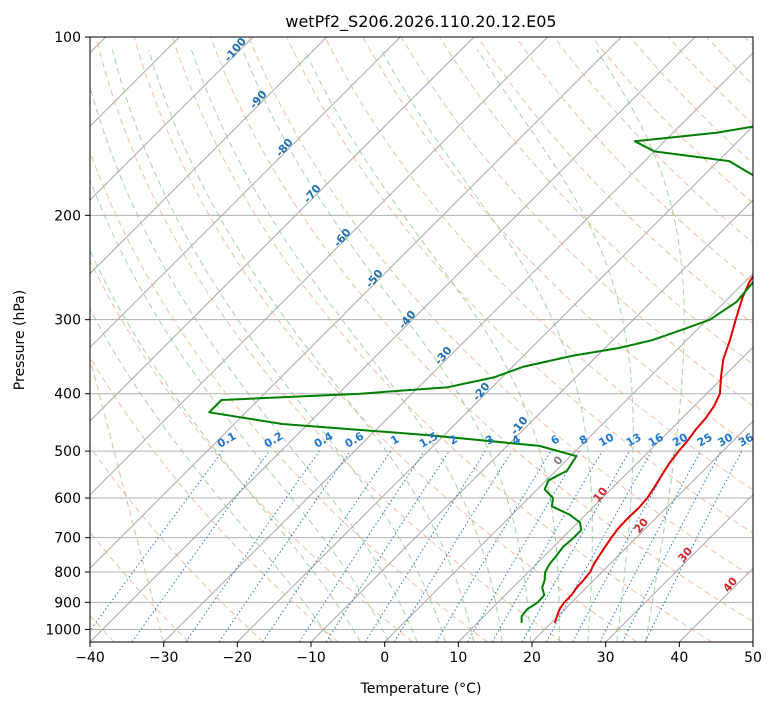 The image size is (775, 708). What do you see at coordinates (164, 658) in the screenshot?
I see `x-tick-label: −30` at bounding box center [164, 658].